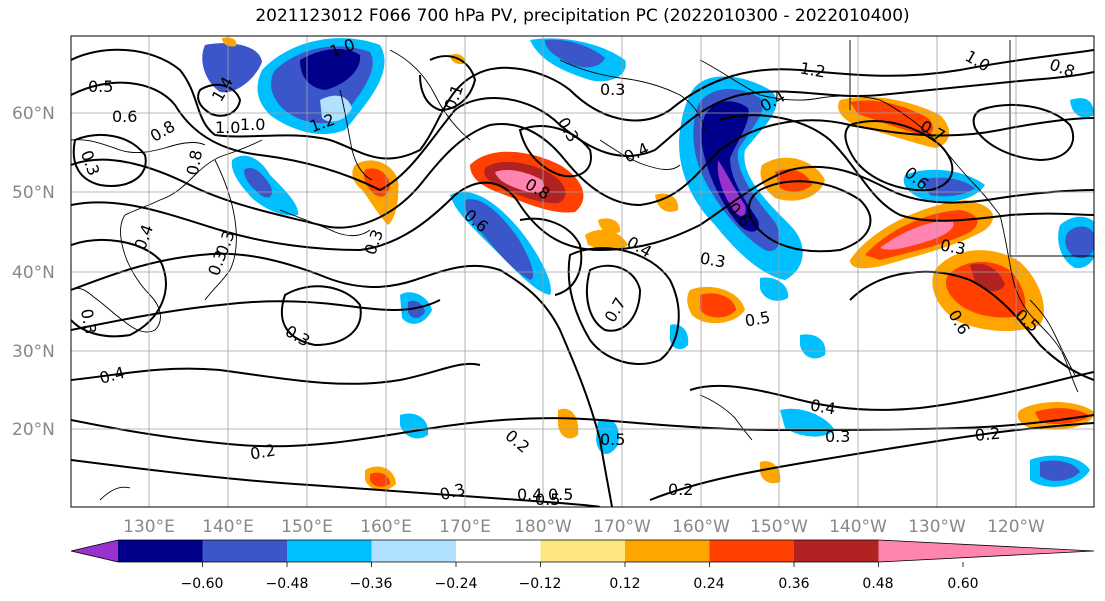  What do you see at coordinates (937, 527) in the screenshot?
I see `lon-label-130w: 130°W` at bounding box center [937, 527].